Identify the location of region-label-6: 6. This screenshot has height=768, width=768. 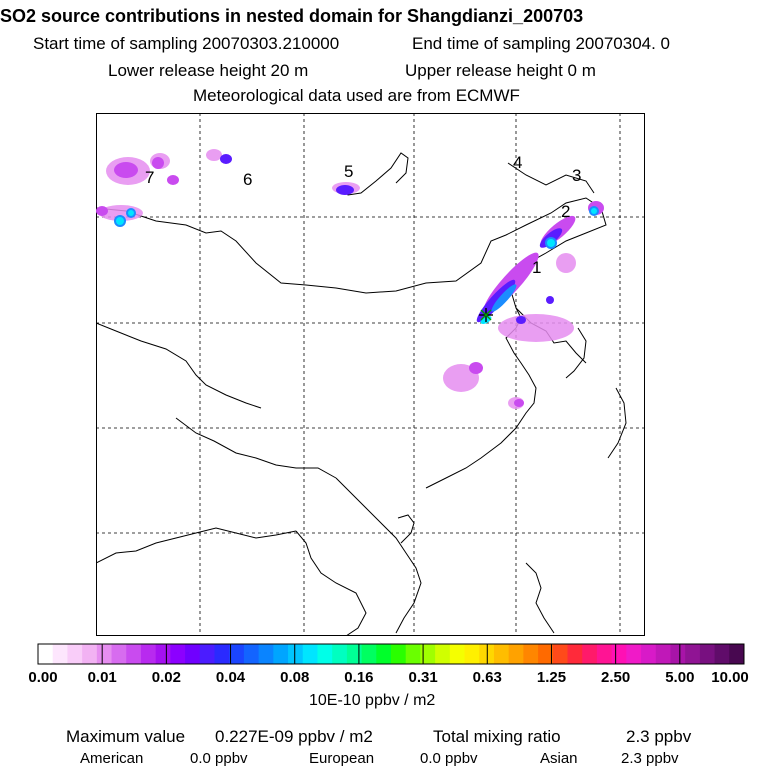
(247, 179).